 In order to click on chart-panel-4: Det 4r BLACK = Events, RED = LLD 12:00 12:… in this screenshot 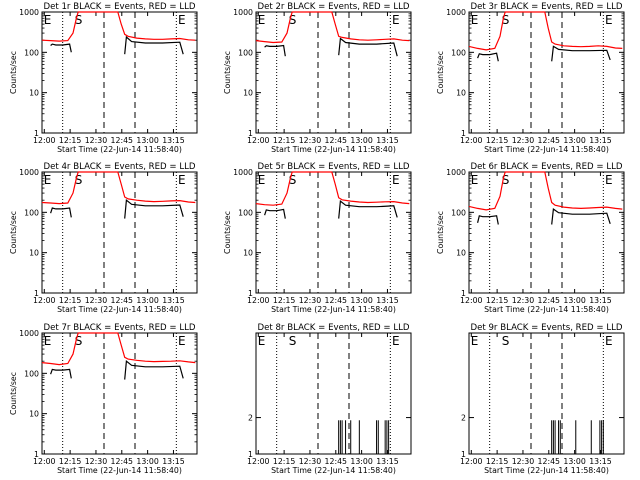, I will do `click(103, 238)`.